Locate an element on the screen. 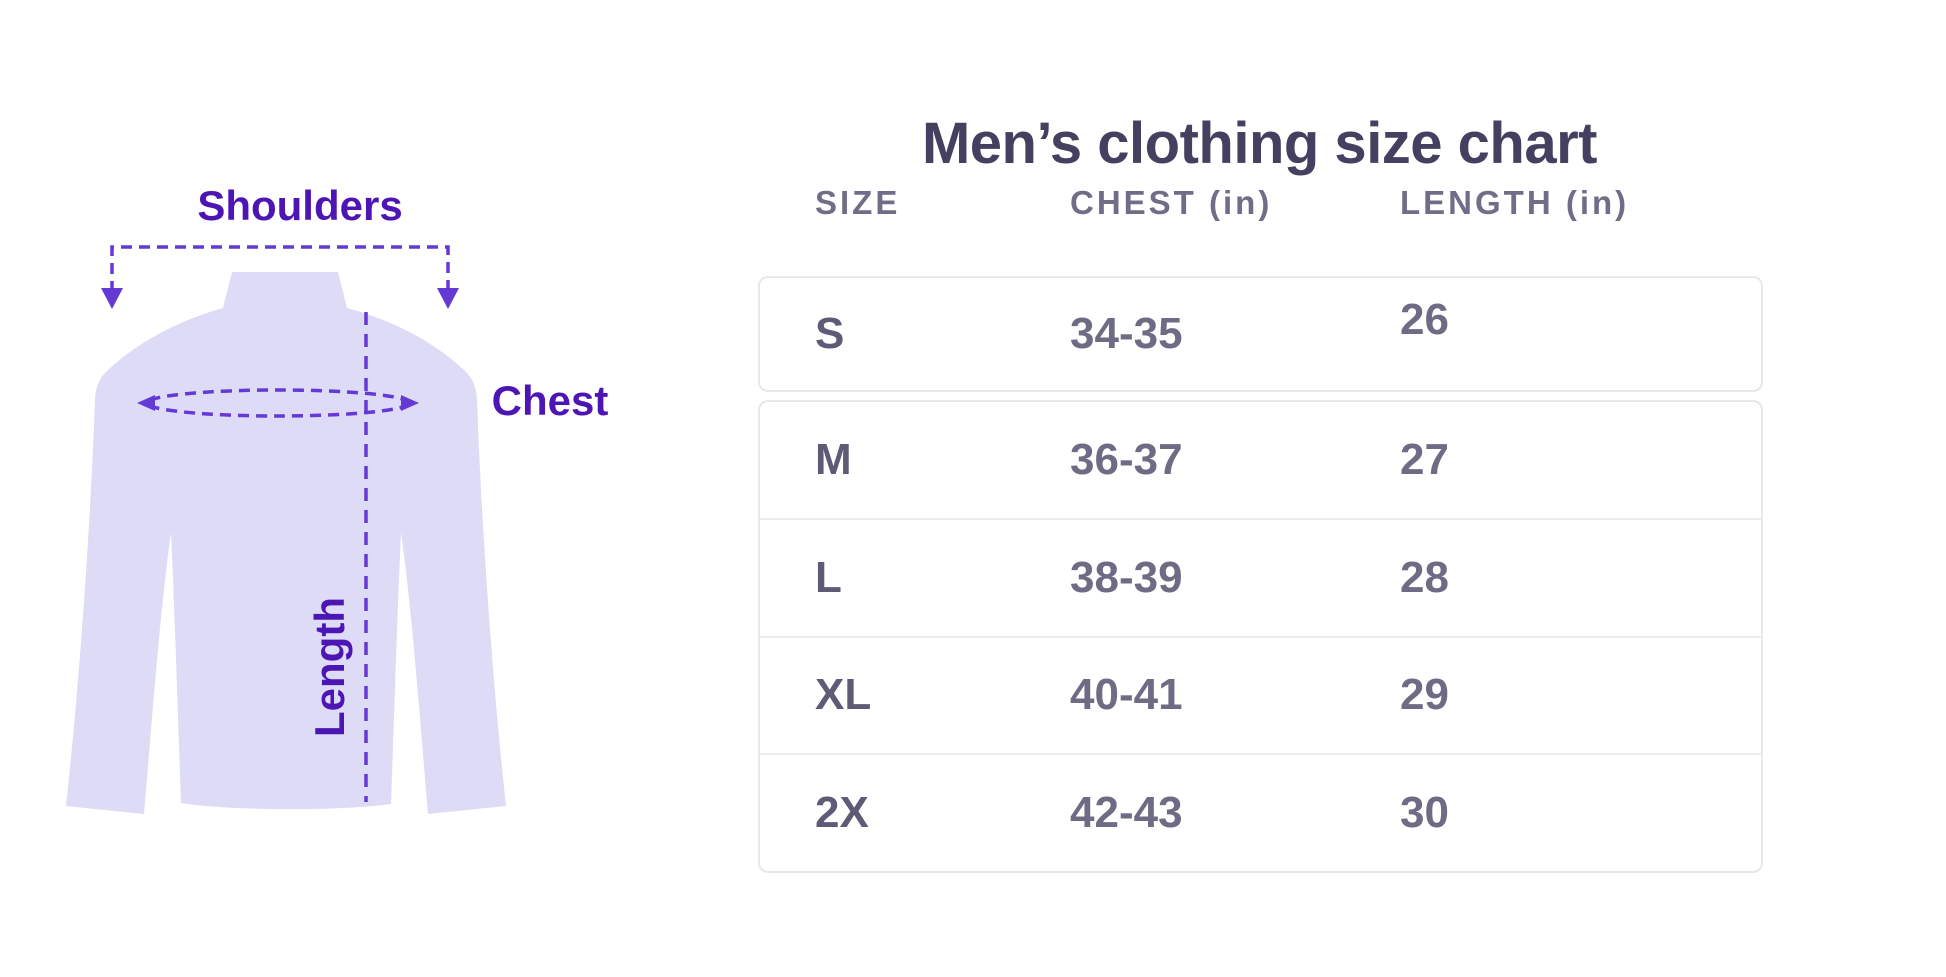 This screenshot has width=1946, height=977. chest-label: Chest is located at coordinates (550, 400).